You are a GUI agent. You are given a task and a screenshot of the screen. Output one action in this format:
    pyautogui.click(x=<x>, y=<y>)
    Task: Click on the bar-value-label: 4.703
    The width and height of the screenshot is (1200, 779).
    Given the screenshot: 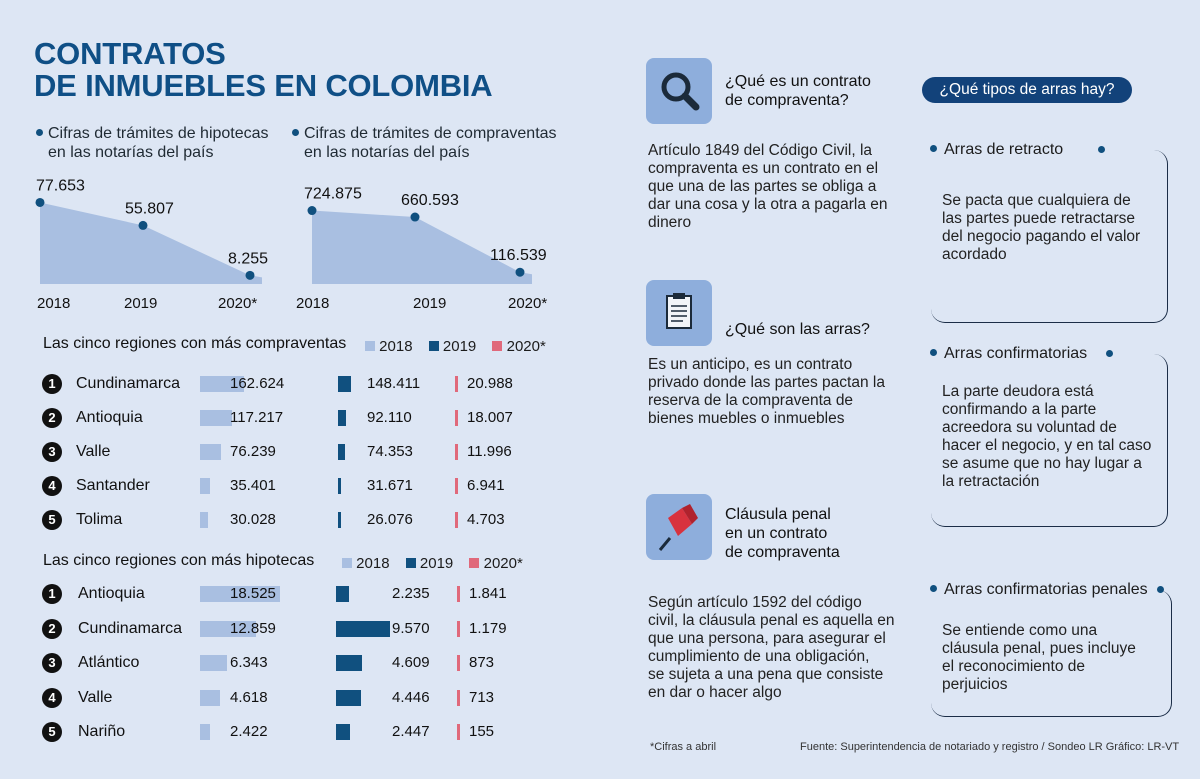 What is the action you would take?
    pyautogui.click(x=486, y=519)
    